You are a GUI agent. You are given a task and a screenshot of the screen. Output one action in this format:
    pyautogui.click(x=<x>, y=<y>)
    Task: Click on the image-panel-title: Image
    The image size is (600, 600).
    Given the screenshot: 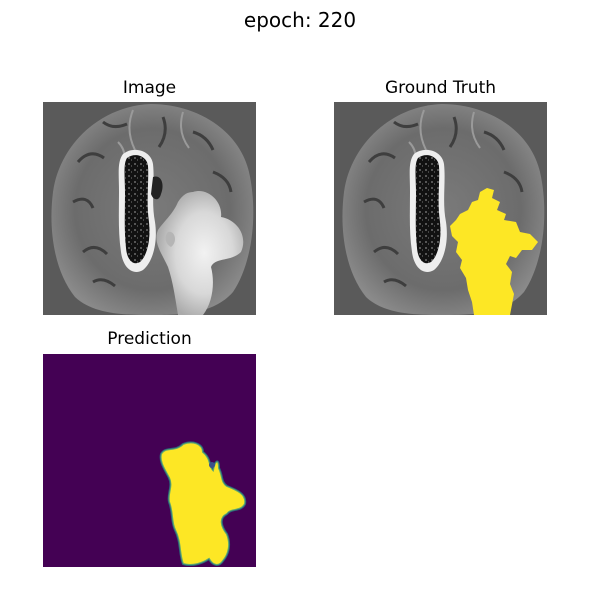 What is the action you would take?
    pyautogui.click(x=149, y=88)
    